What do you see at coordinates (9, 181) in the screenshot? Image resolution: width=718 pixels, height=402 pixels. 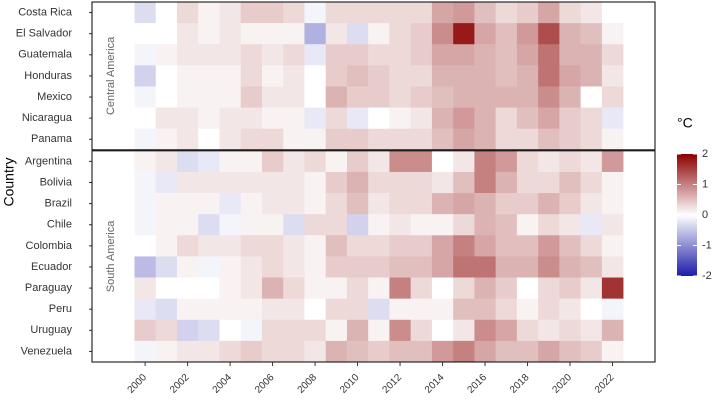 I see `y-axis-title: Country` at bounding box center [9, 181].